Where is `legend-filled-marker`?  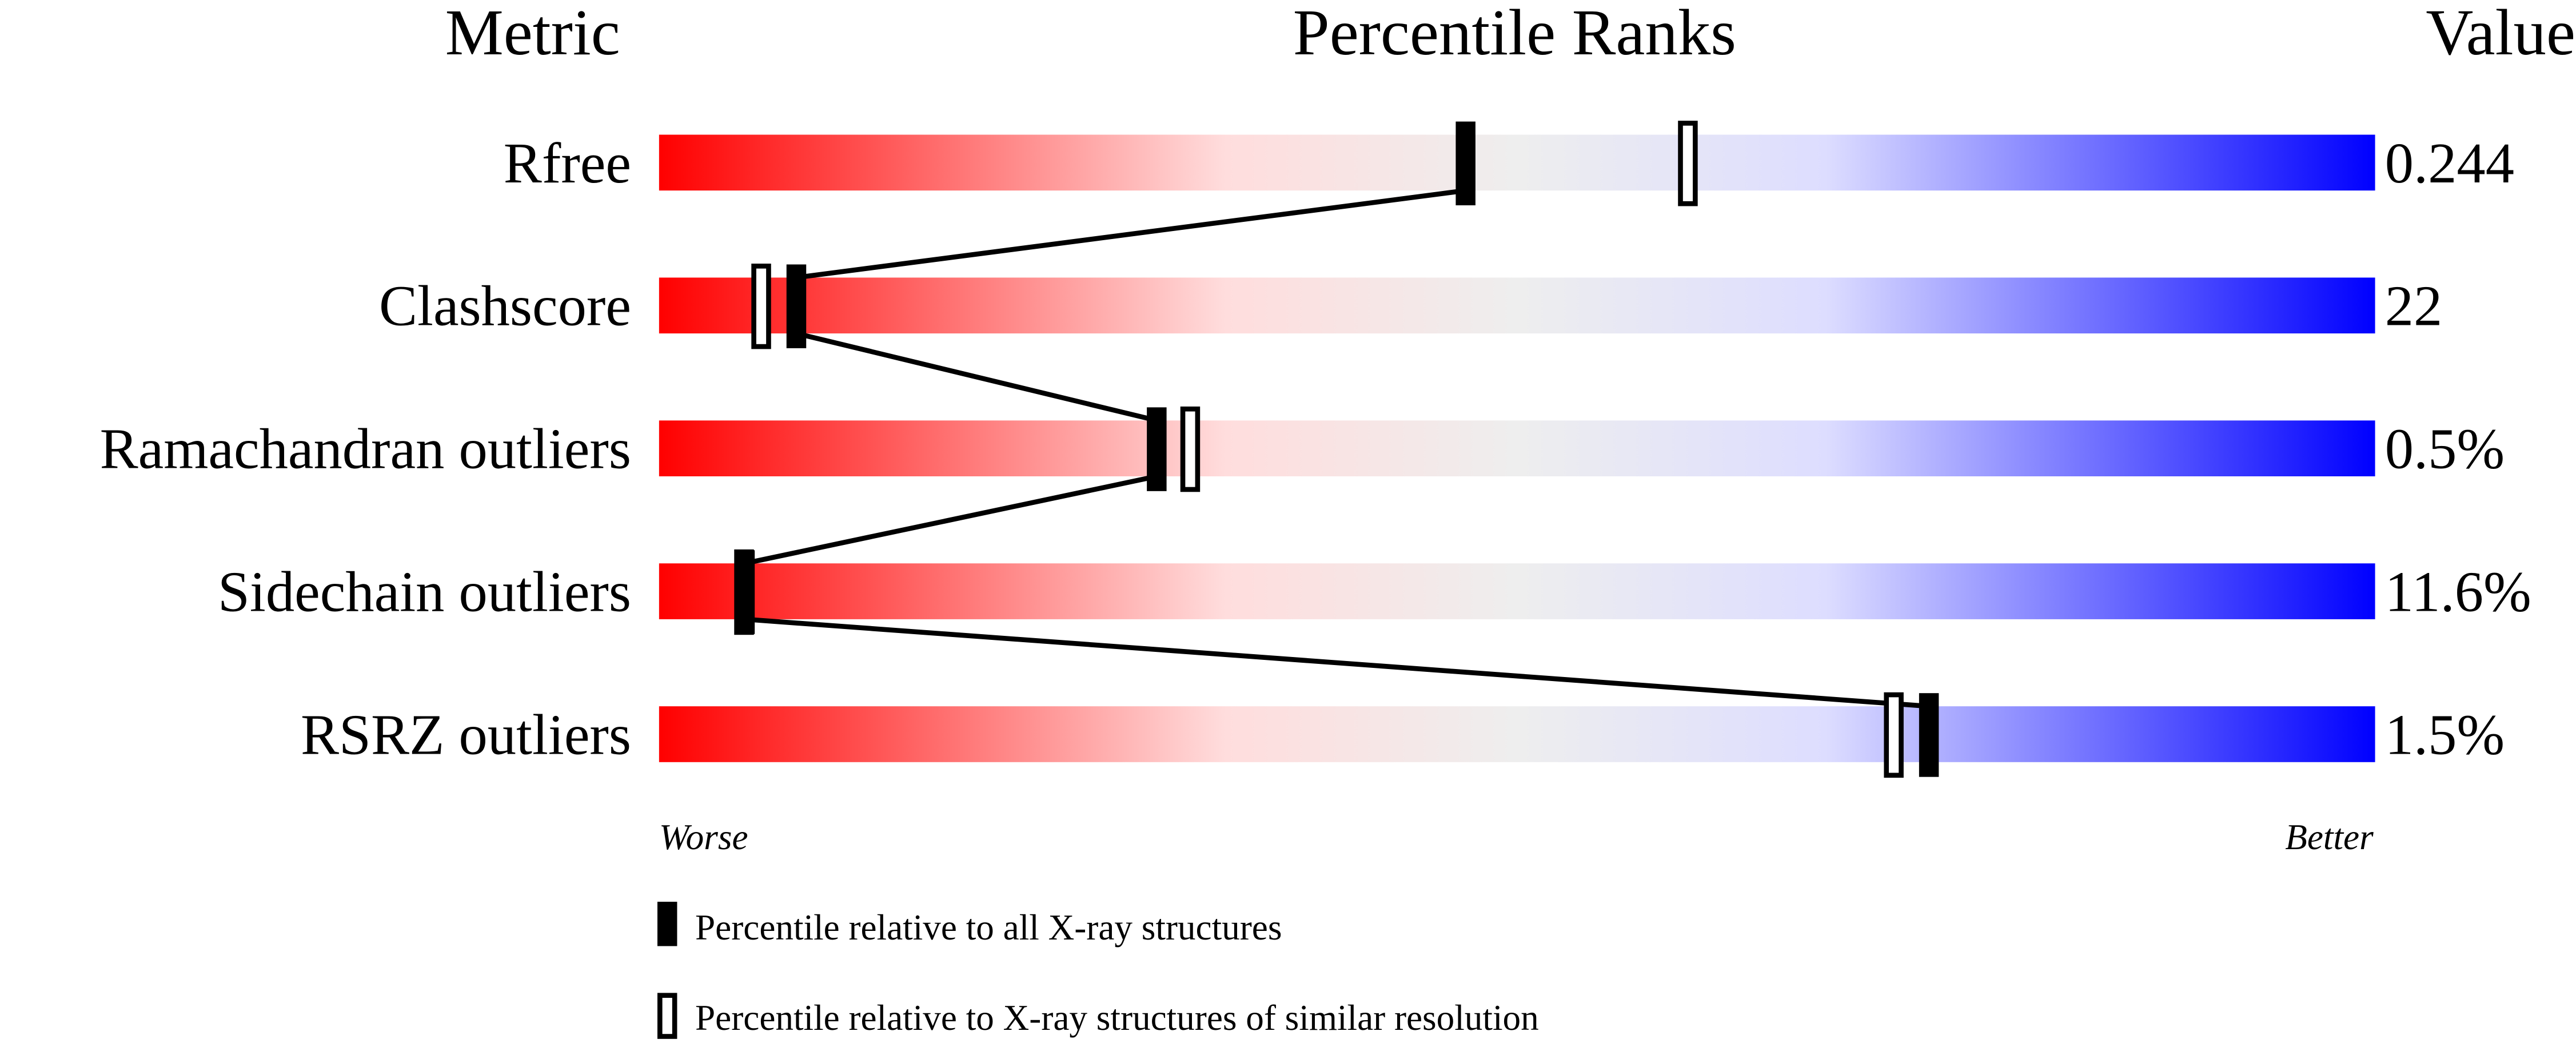
legend-filled-marker is located at coordinates (667, 924).